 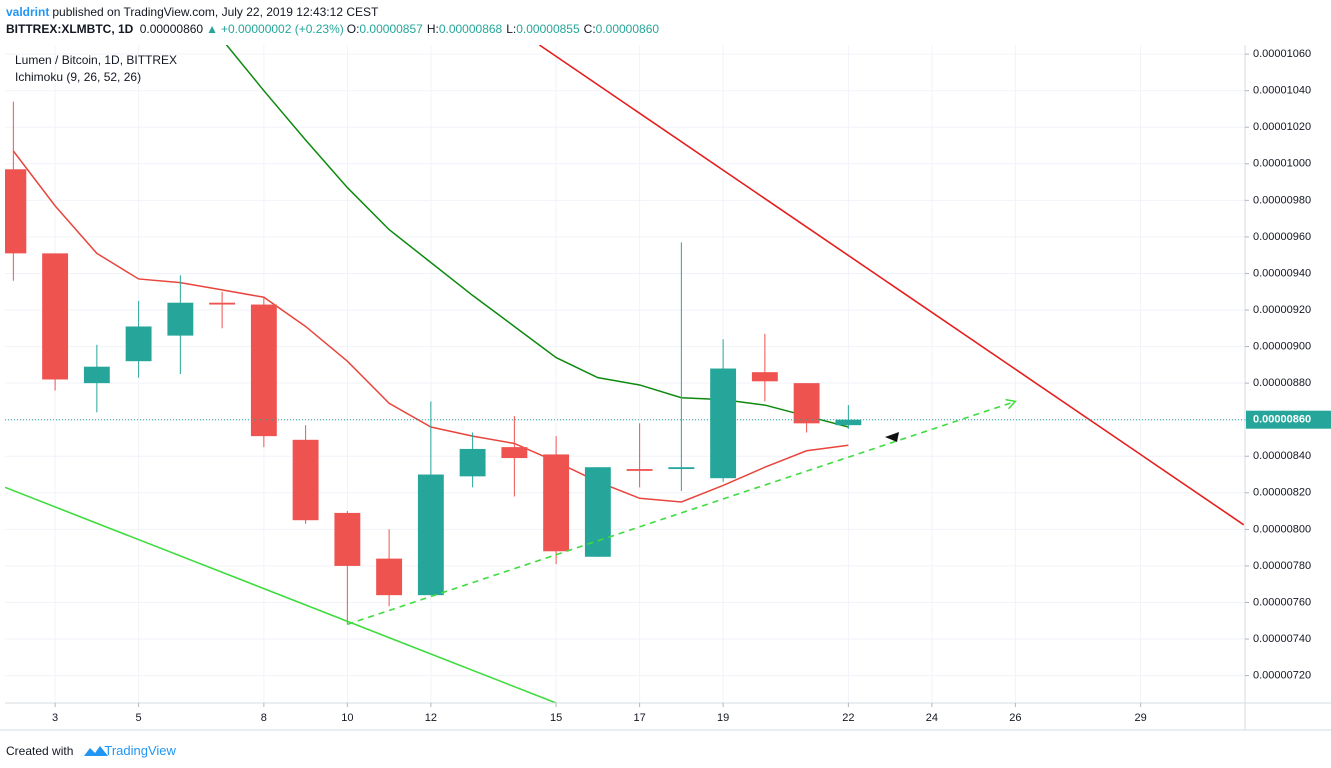 I want to click on ohlc-key: L:, so click(x=511, y=29).